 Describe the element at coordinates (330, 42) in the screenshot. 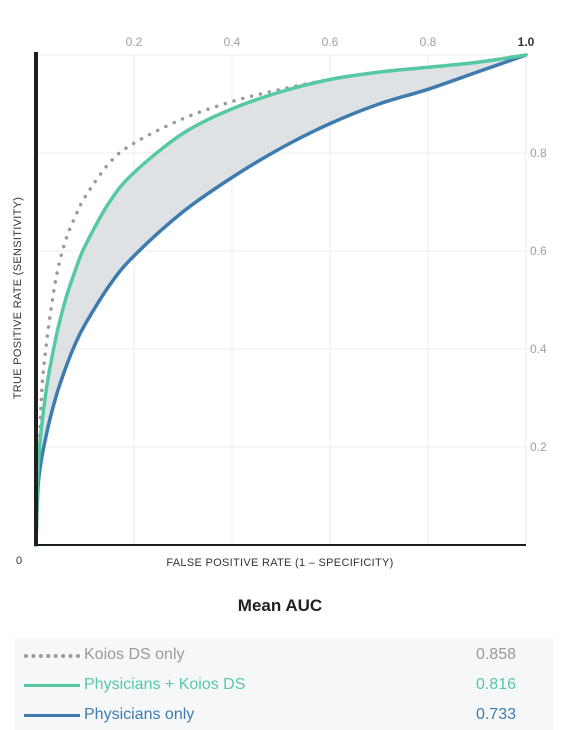

I see `x-tick-label: 0.6` at that location.